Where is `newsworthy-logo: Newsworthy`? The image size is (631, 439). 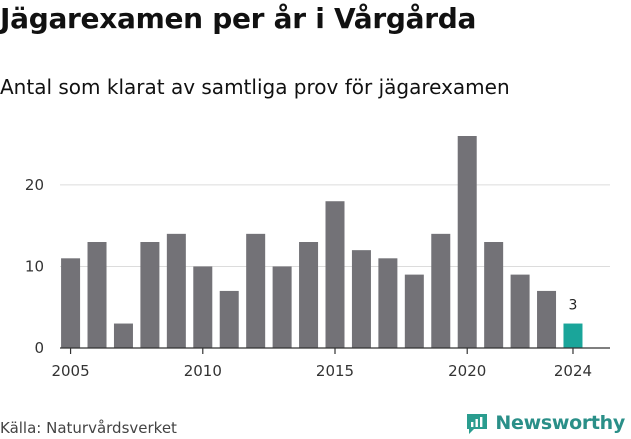
newsworthy-logo: Newsworthy is located at coordinates (545, 423).